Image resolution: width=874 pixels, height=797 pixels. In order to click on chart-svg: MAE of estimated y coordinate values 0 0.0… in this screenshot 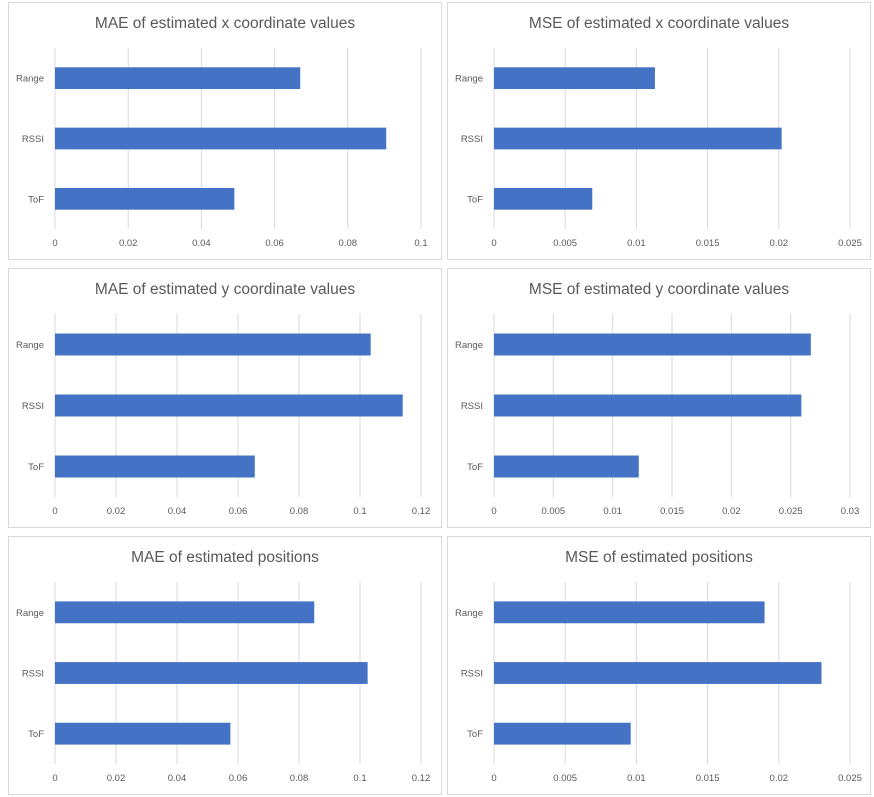, I will do `click(223, 399)`.